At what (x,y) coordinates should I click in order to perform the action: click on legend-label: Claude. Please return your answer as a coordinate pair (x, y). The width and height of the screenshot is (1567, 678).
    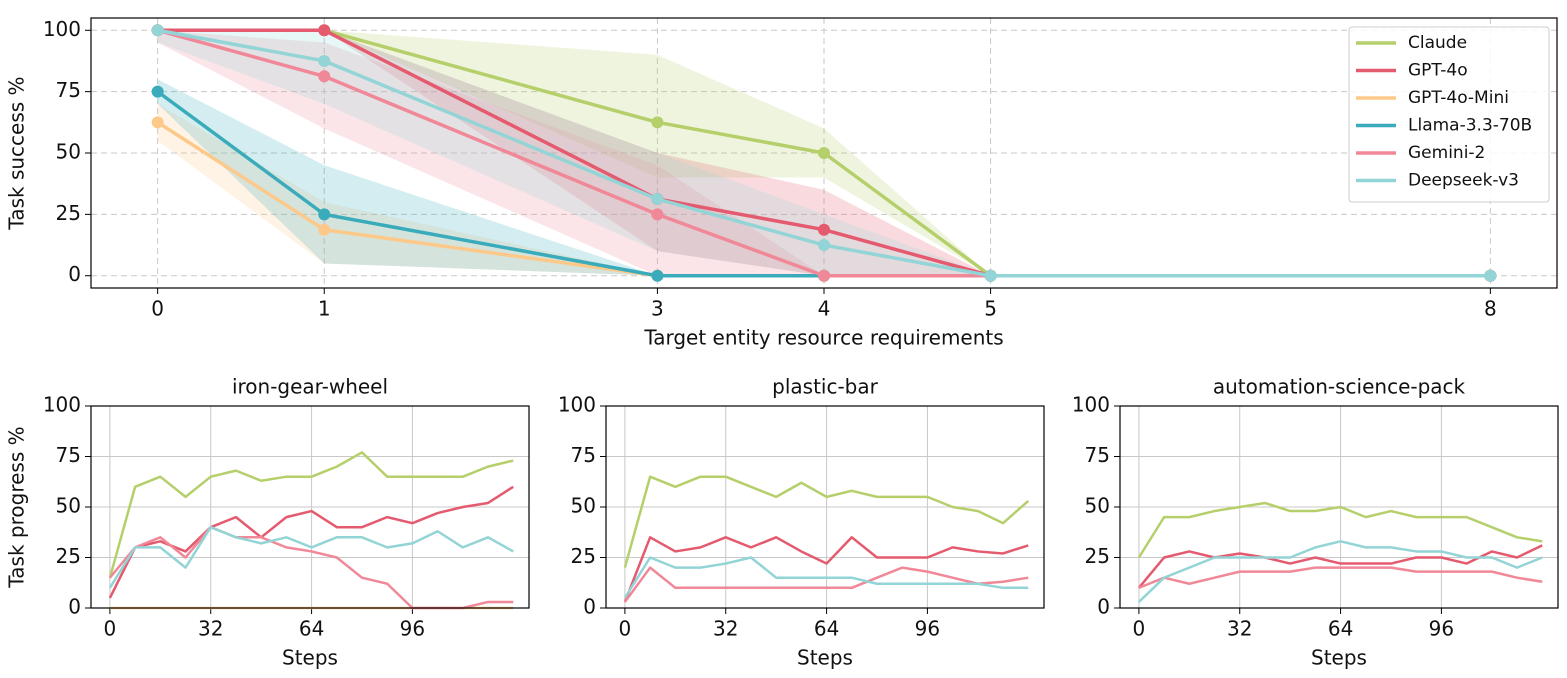
    Looking at the image, I should click on (1437, 43).